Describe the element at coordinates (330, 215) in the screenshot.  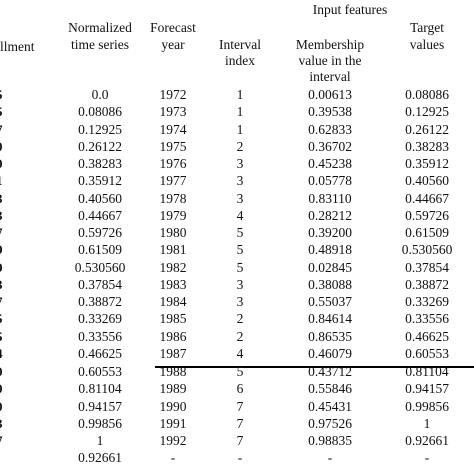
I see `membership-value-cell: 0.28212` at that location.